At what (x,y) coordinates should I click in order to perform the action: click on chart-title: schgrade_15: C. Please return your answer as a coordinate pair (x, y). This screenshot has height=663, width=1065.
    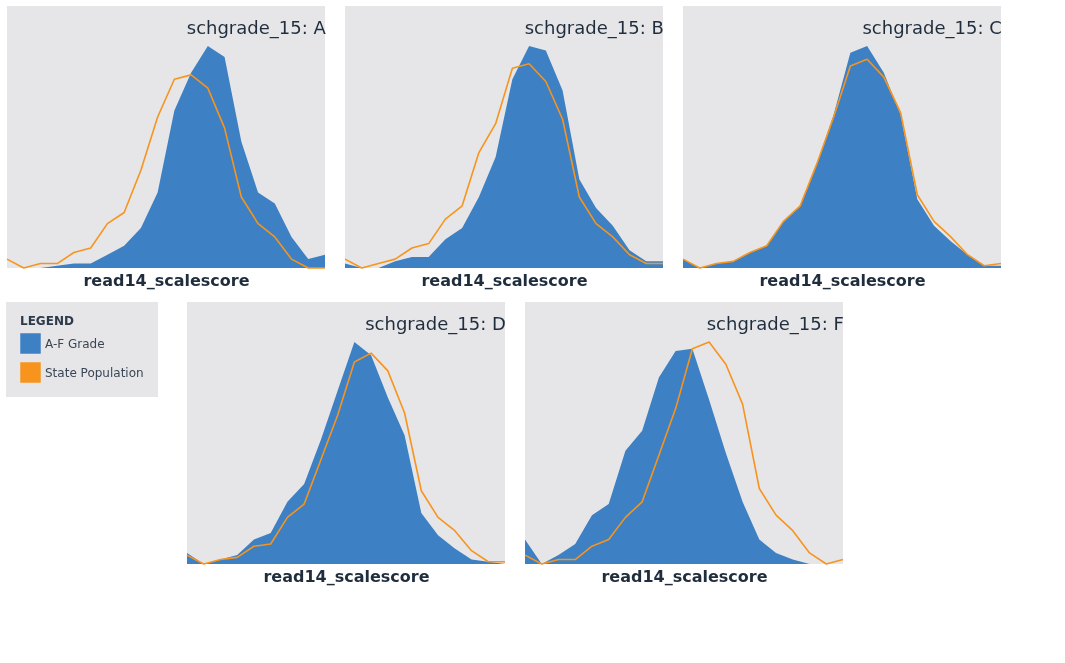
    Looking at the image, I should click on (932, 28).